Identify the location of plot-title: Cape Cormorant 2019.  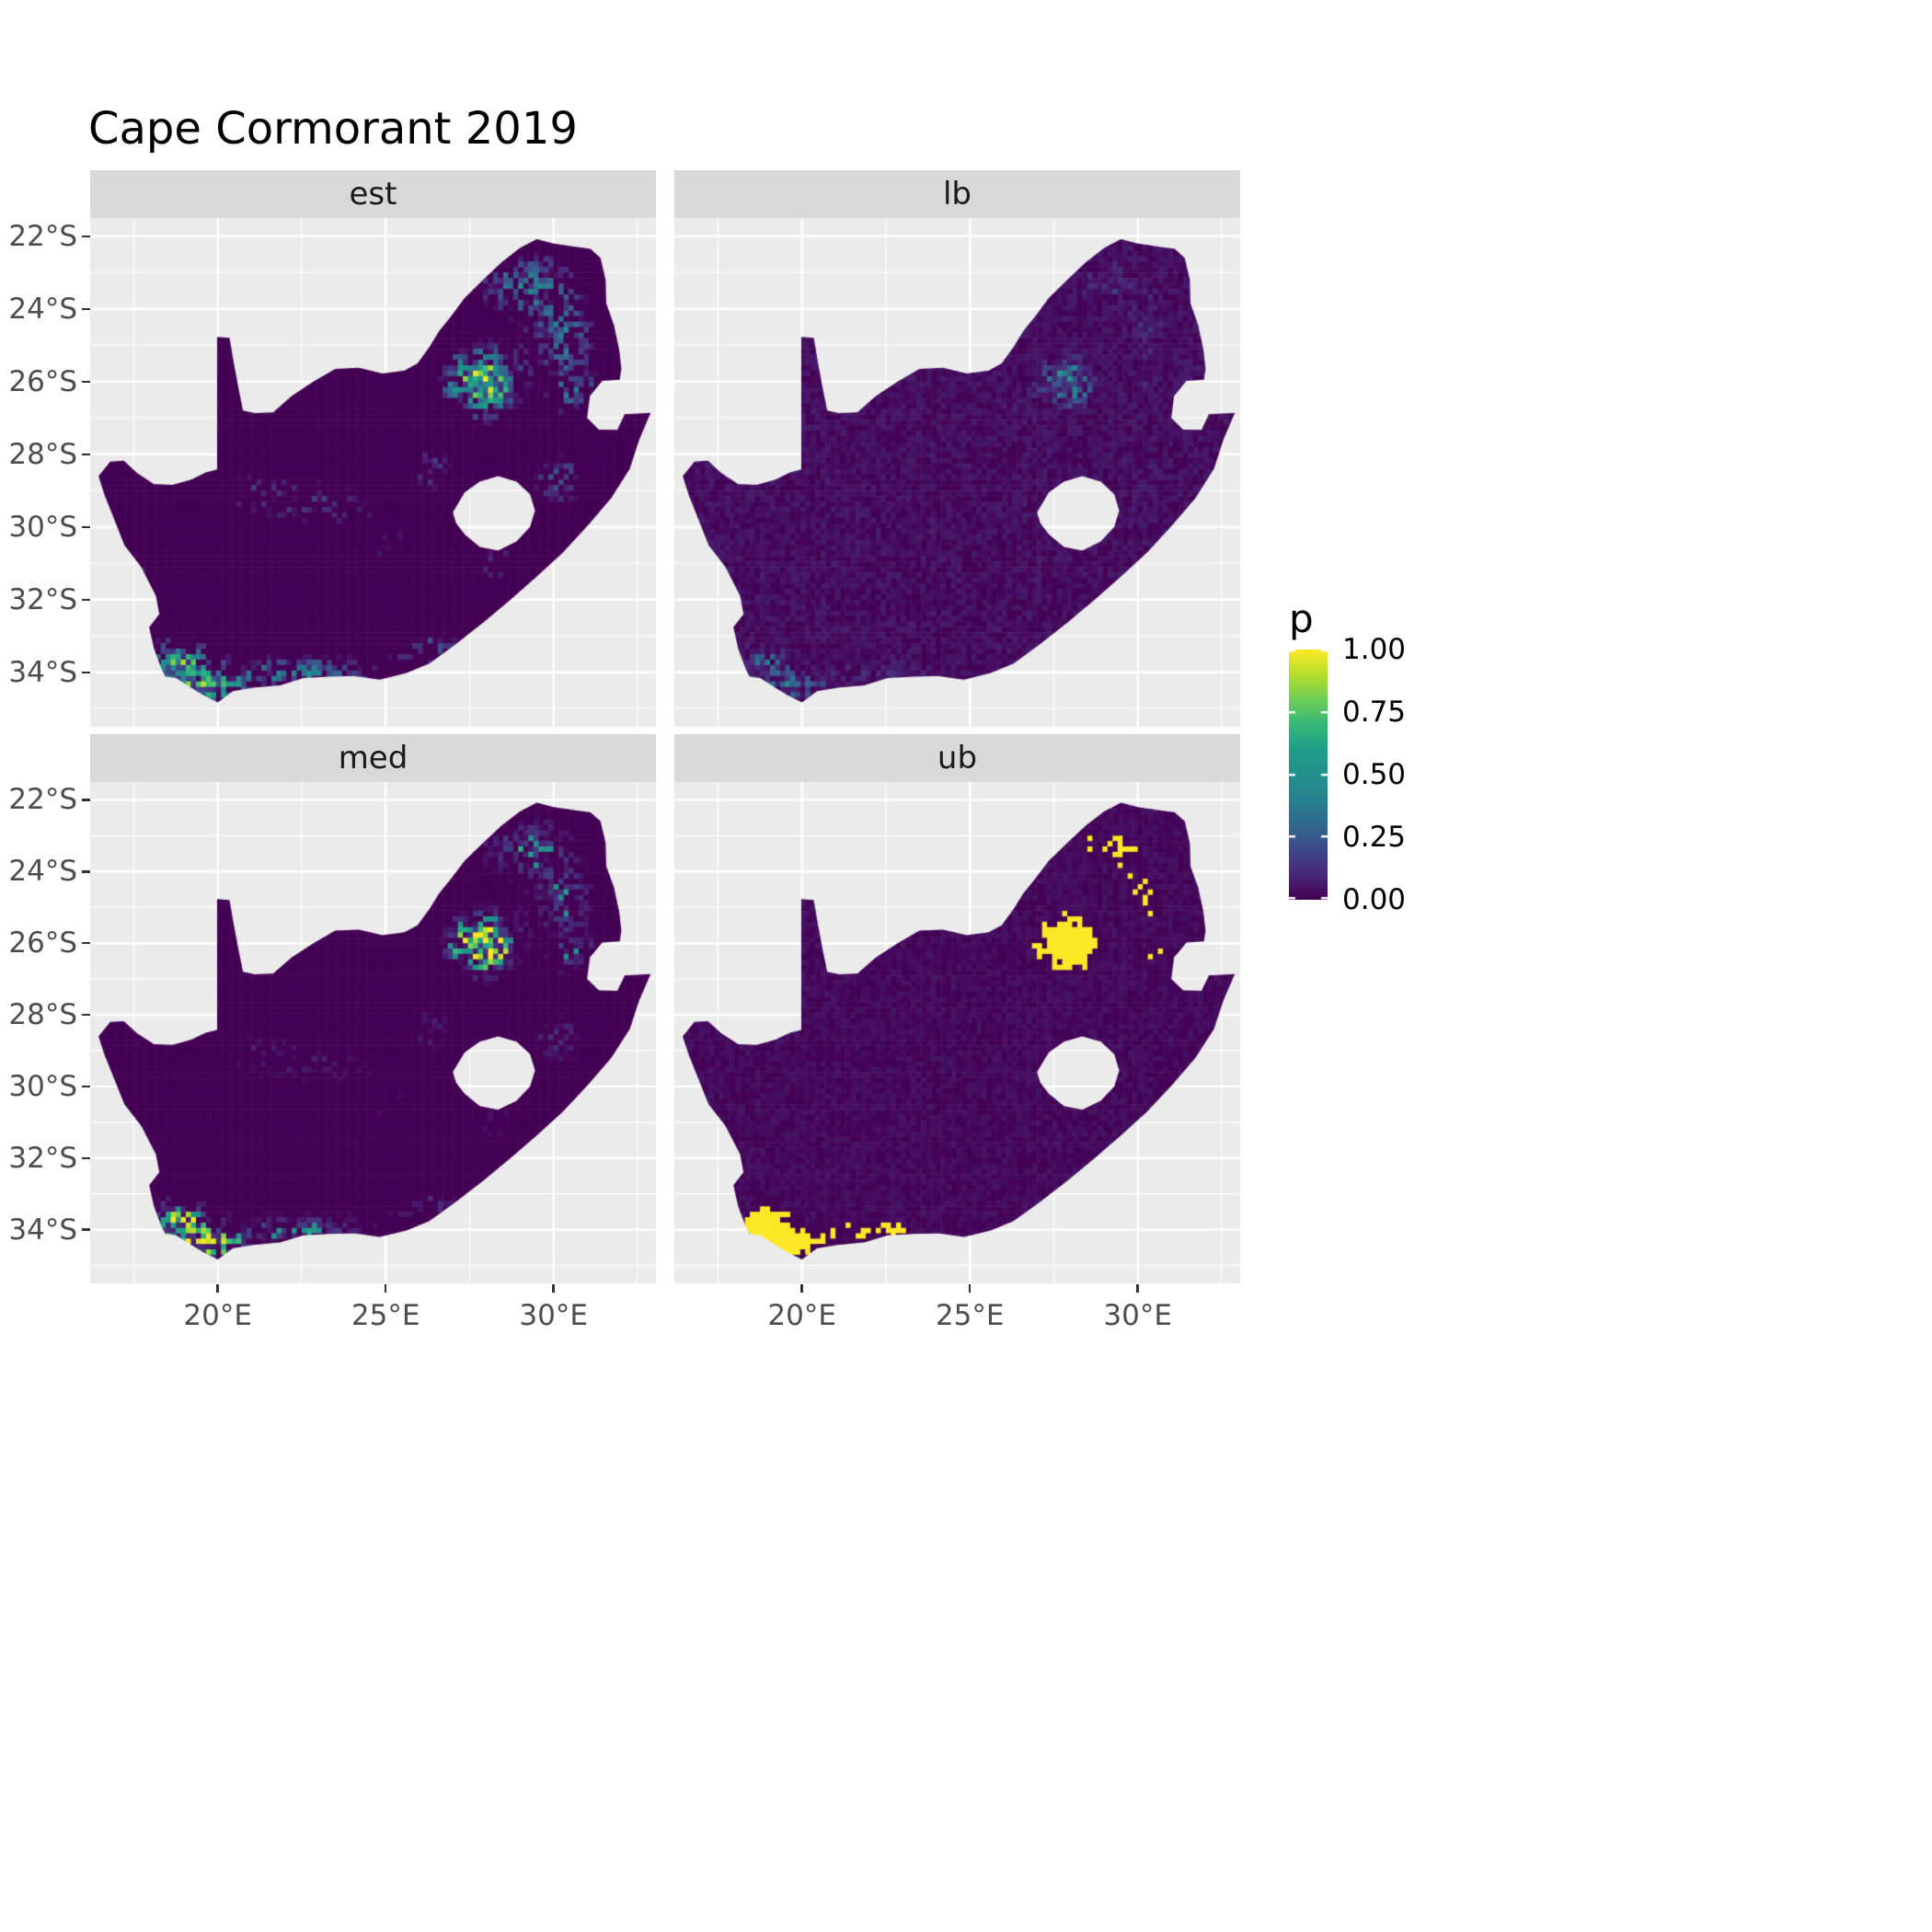
(333, 129).